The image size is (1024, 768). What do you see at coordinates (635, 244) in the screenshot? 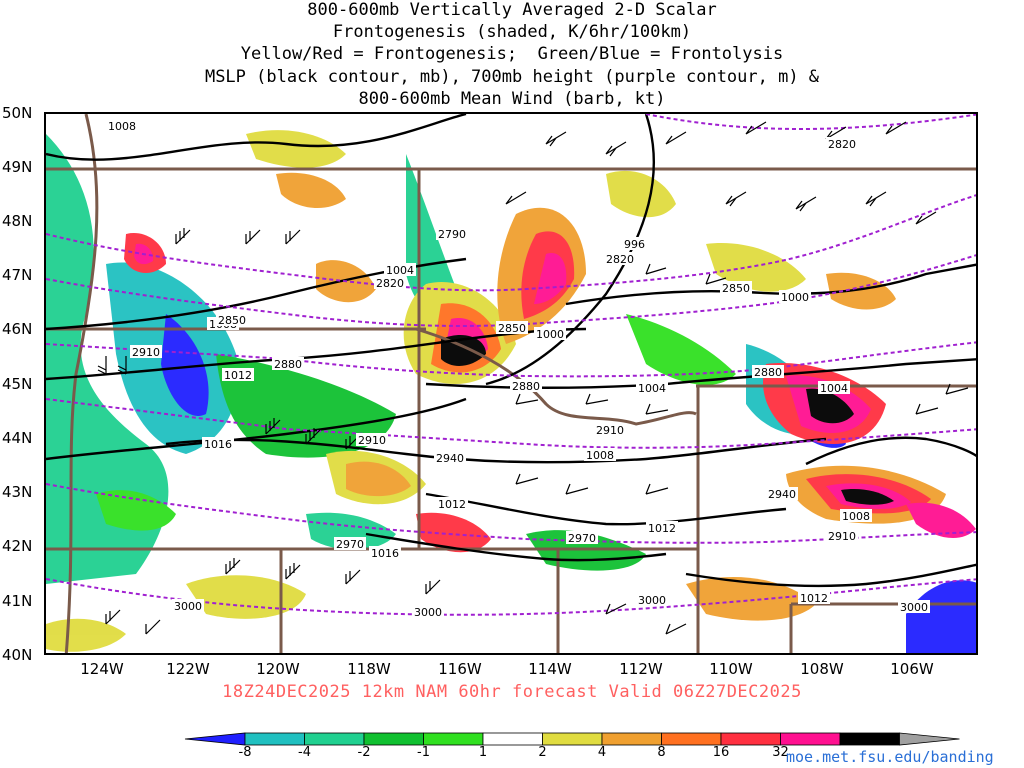
I see `mslp-label: 996` at bounding box center [635, 244].